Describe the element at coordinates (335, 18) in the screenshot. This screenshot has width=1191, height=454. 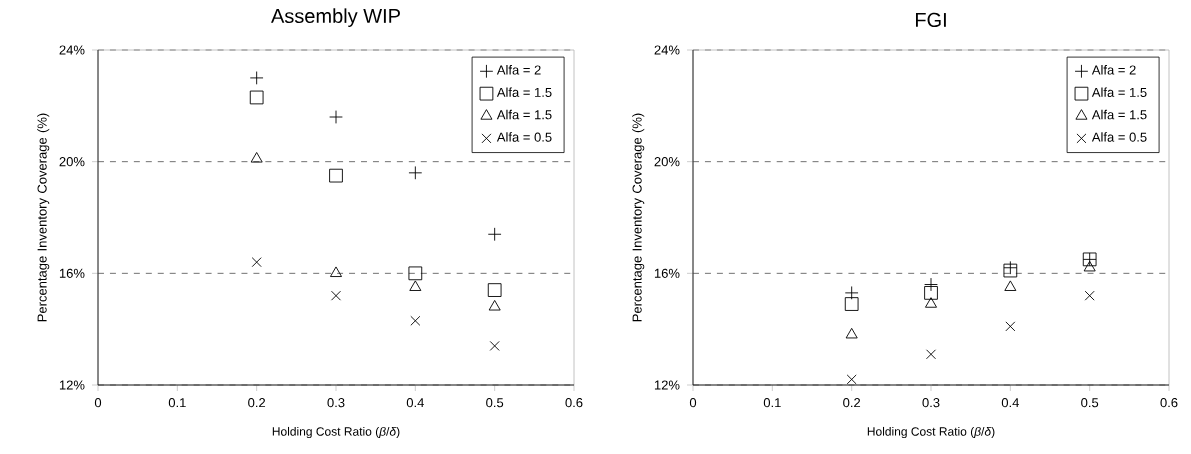
I see `chart-title: Assembly WIP` at that location.